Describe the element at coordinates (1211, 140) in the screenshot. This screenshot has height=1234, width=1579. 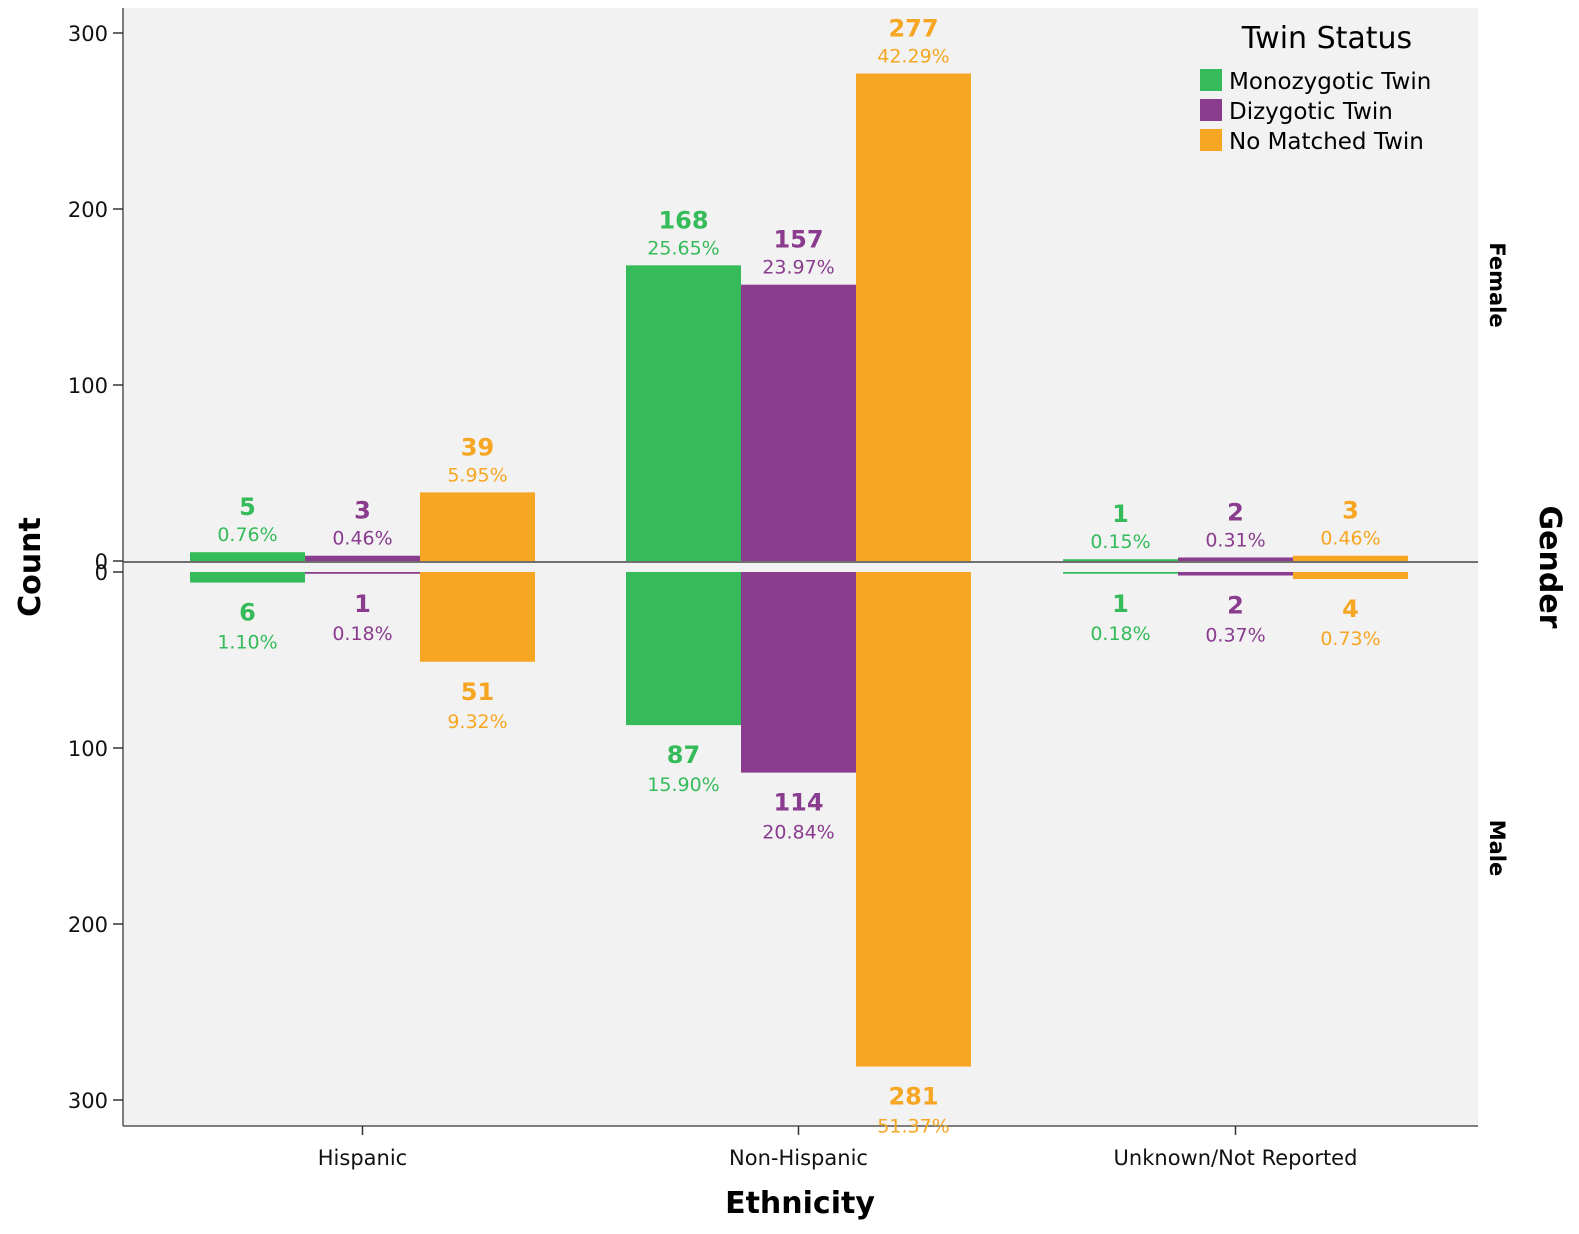
I see `legend-swatch-no-matched` at that location.